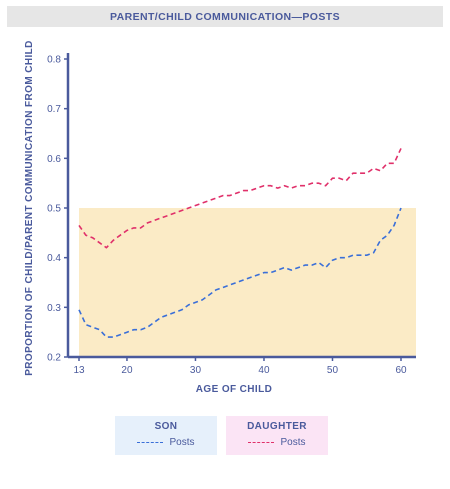 The height and width of the screenshot is (489, 450). I want to click on y-tick-label: 0.2, so click(54, 358).